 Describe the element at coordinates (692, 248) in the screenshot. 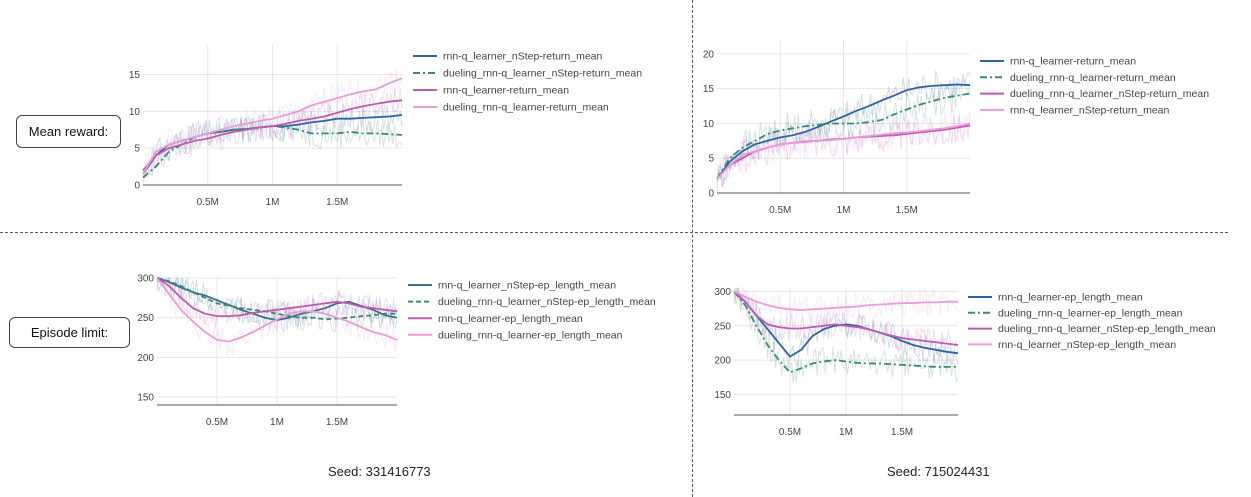

I see `vertical-divider` at that location.